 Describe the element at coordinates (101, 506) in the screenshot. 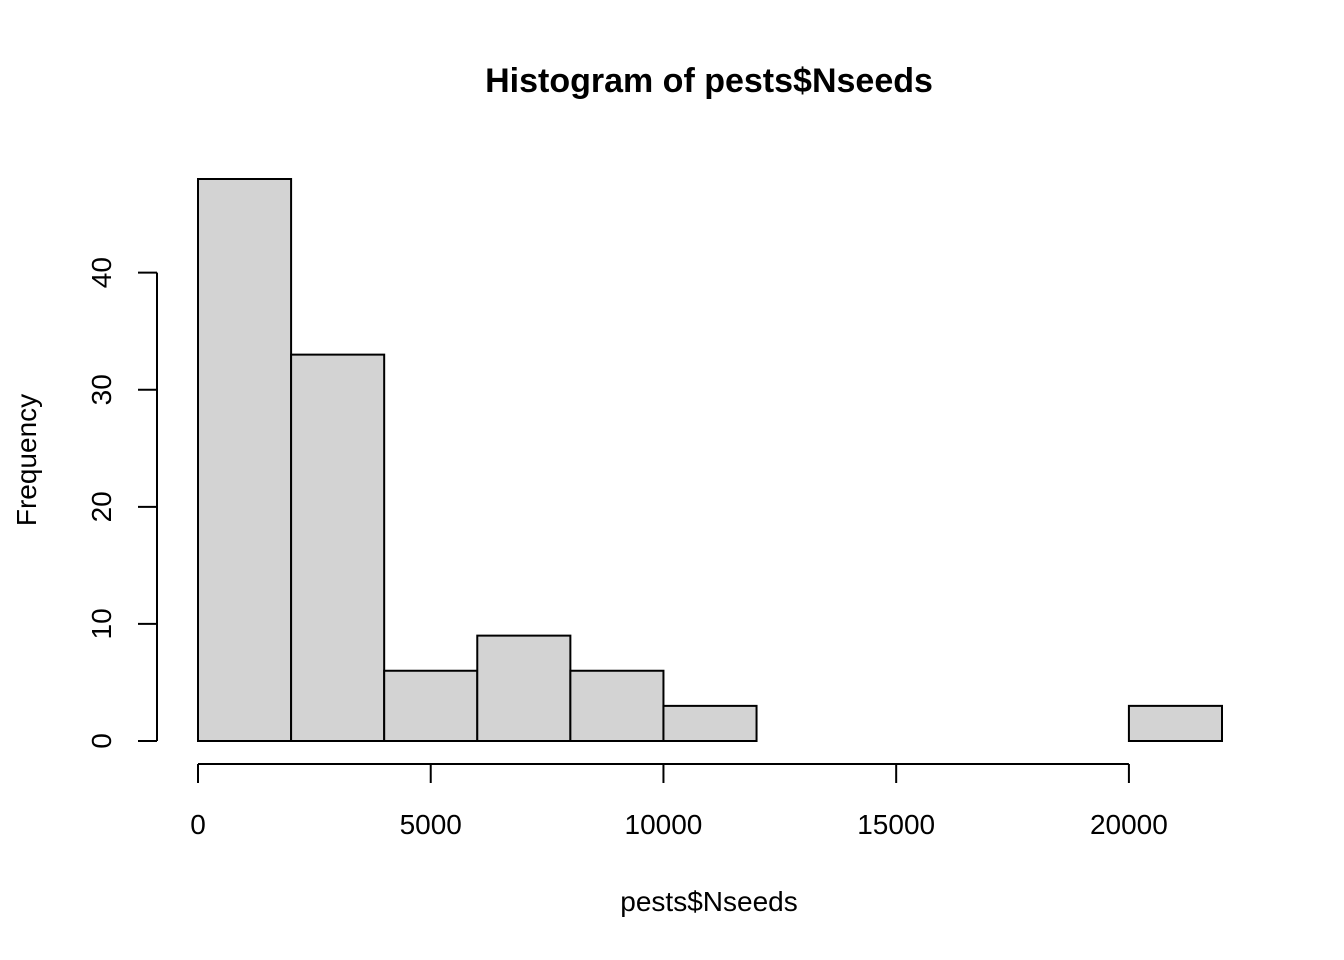

I see `y-tick-label: 20` at that location.